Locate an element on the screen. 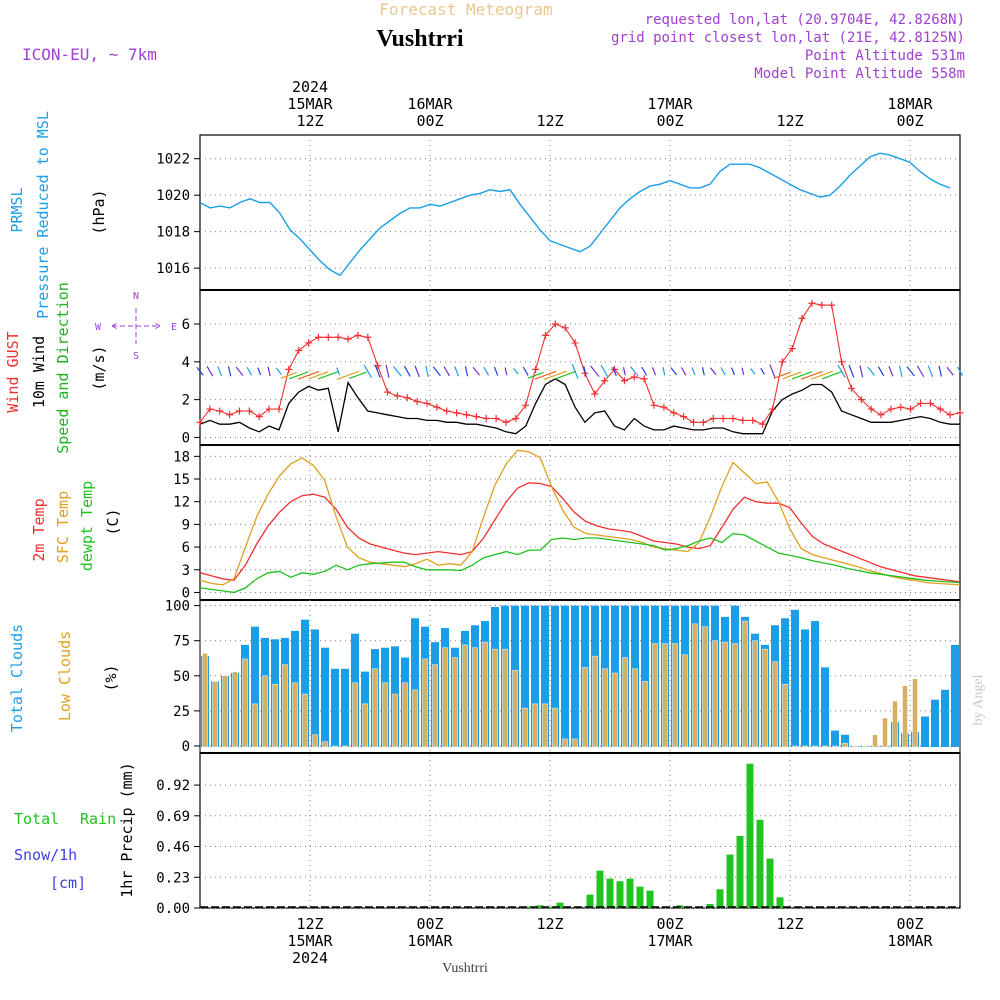  y-tick-label: 1018 is located at coordinates (173, 233).